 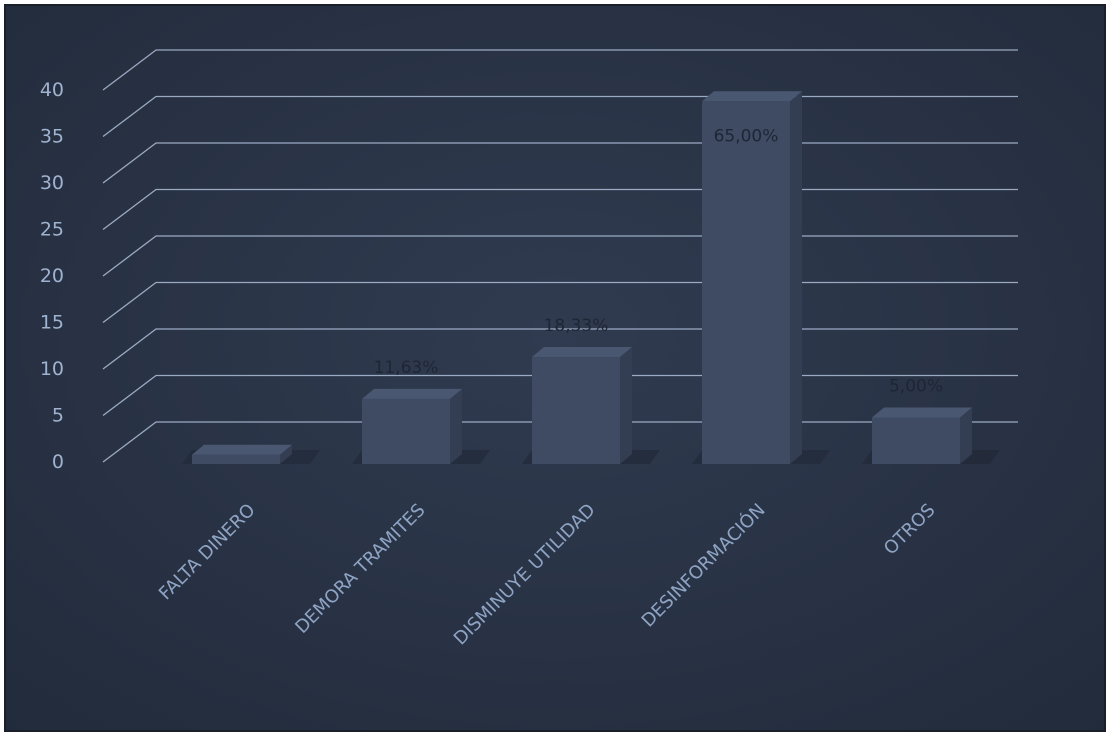 I want to click on y-tick-label: 15, so click(x=52, y=323).